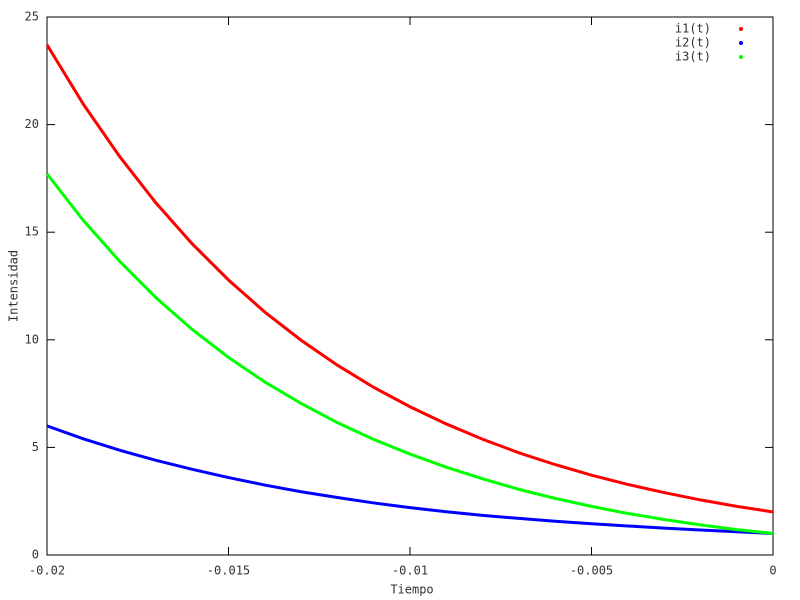  What do you see at coordinates (772, 571) in the screenshot?
I see `x-tick-label: 0` at bounding box center [772, 571].